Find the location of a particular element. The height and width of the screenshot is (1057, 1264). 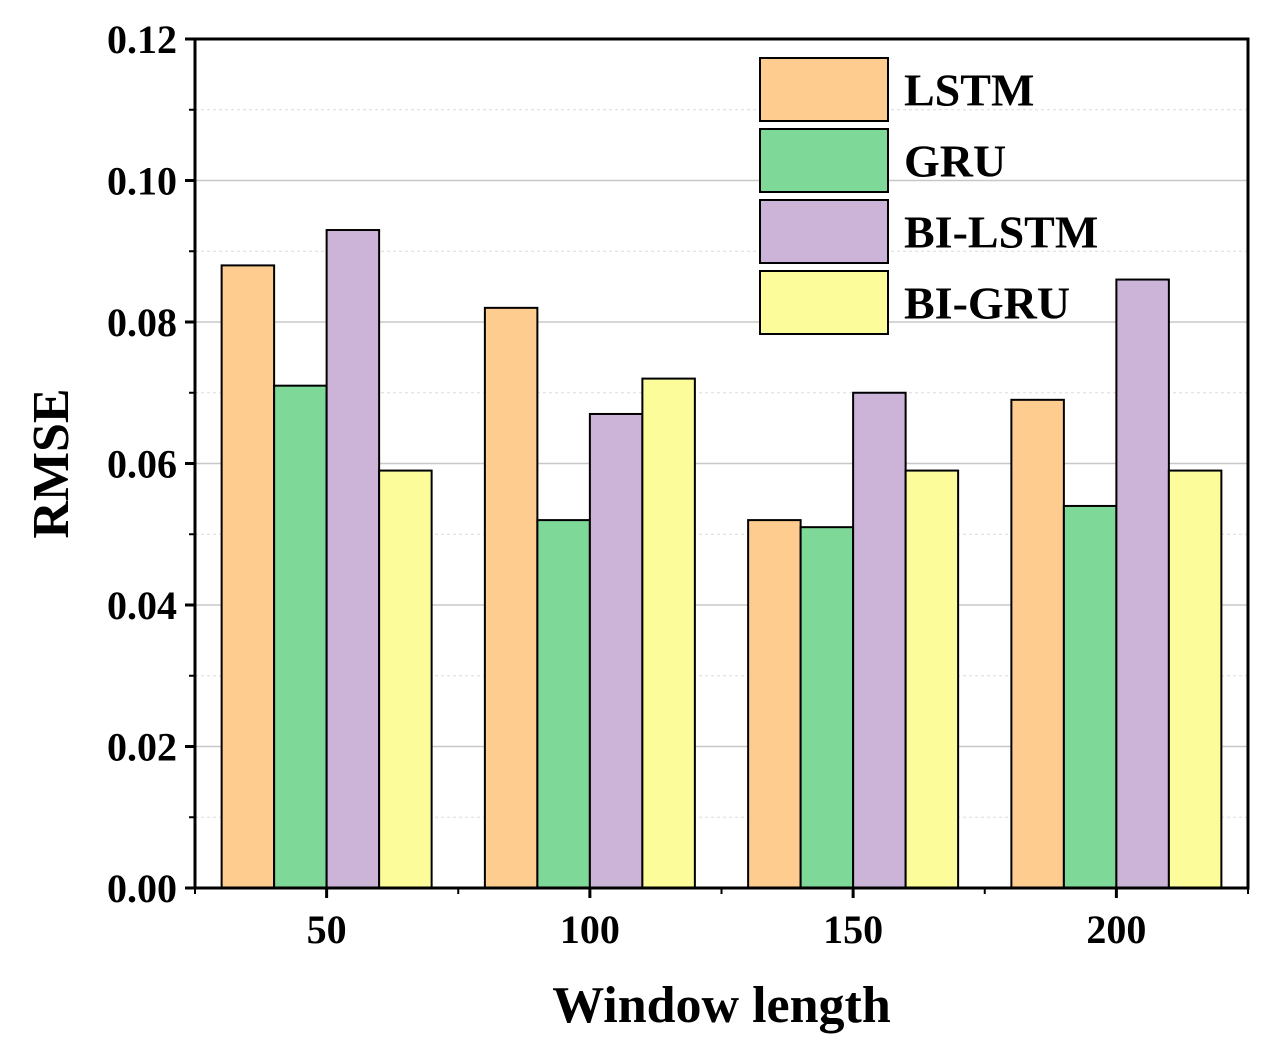

y-tick-label: 0.02 is located at coordinates (142, 747).